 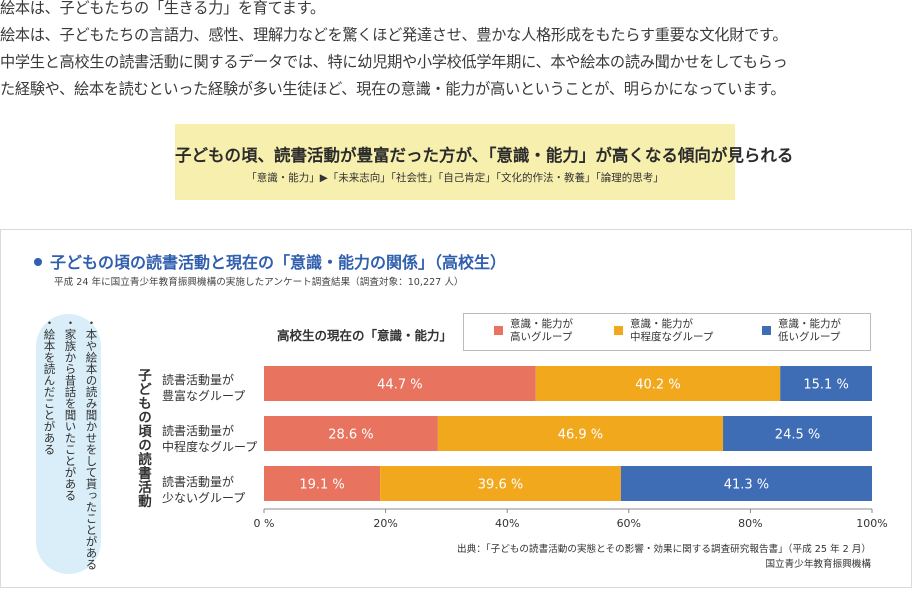 I want to click on legend-swatch-mid, so click(x=618, y=330).